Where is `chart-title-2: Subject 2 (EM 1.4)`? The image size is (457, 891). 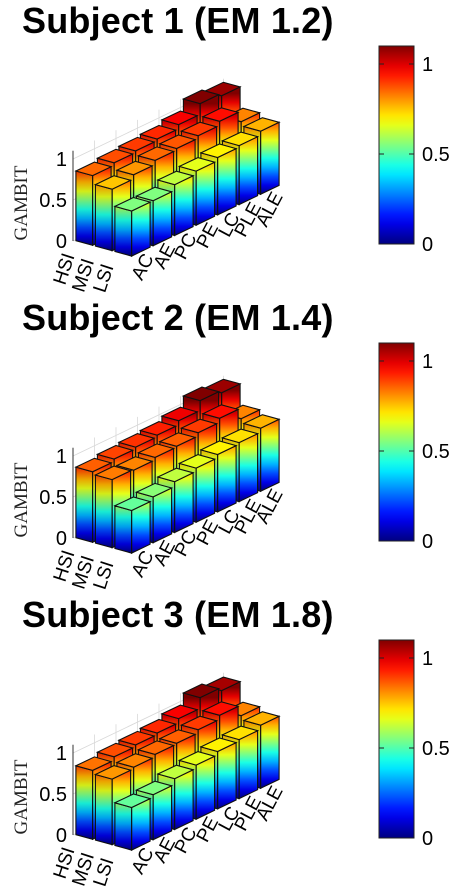
chart-title-2: Subject 2 (EM 1.4) is located at coordinates (178, 317).